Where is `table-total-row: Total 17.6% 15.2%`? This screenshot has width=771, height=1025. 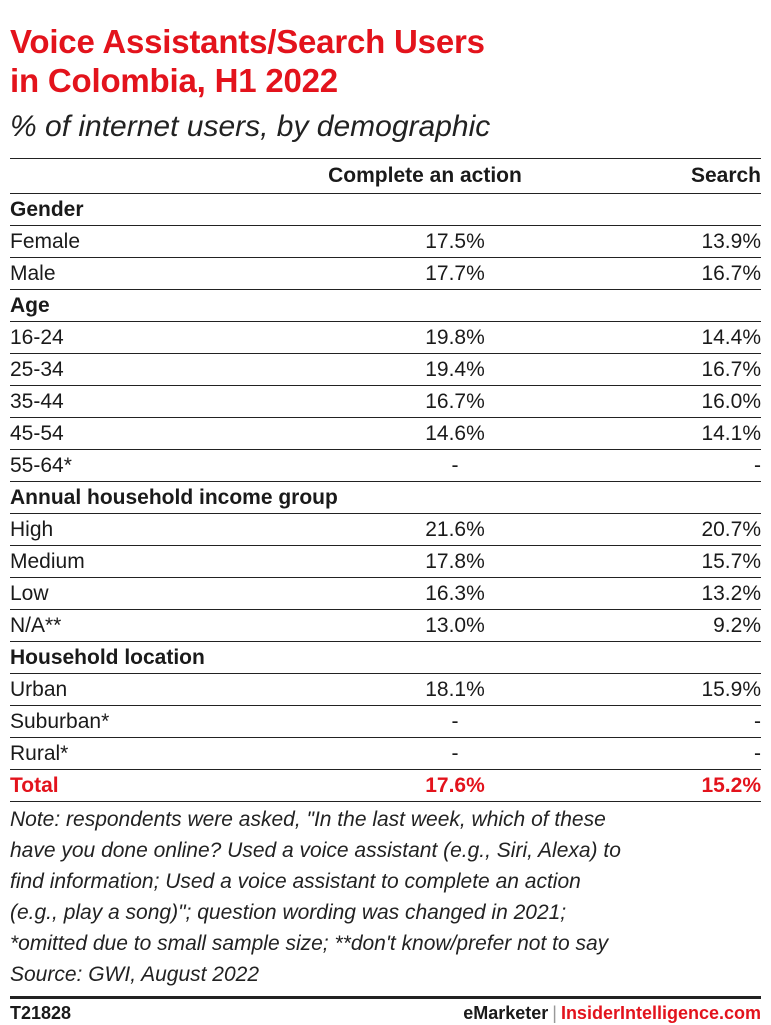 table-total-row: Total 17.6% 15.2% is located at coordinates (385, 786).